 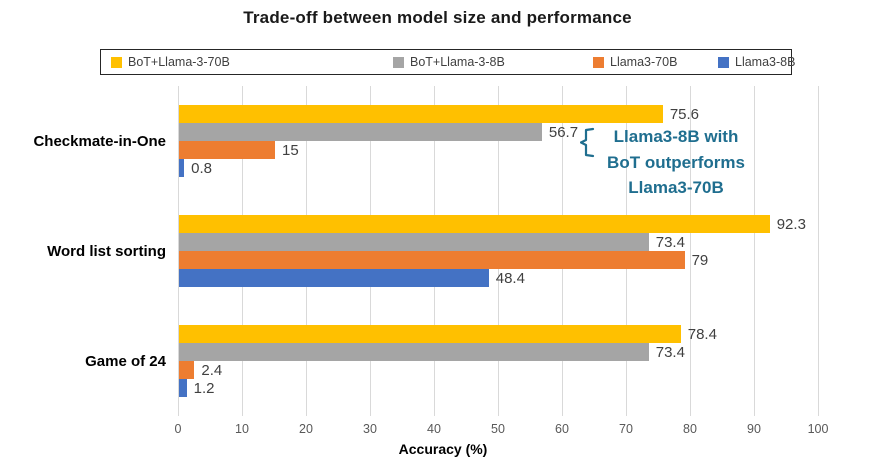 I want to click on legend-item-BoT+Llama-3-70B: BoT+Llama-3-70B, so click(x=170, y=62).